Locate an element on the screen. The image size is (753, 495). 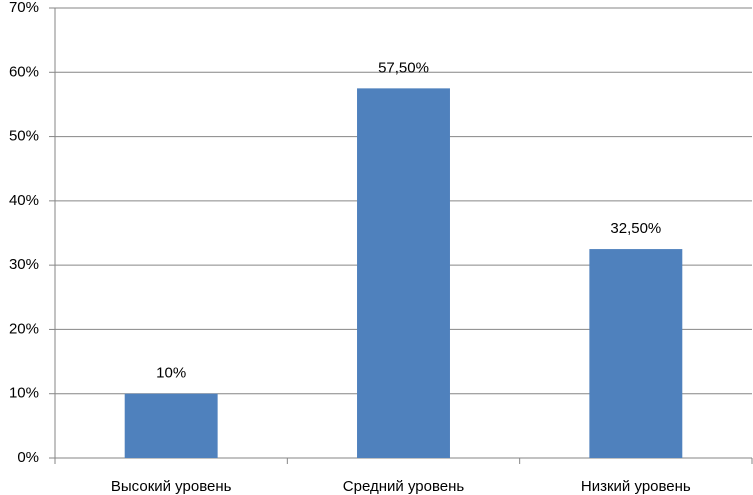
y-tick-label: 10% is located at coordinates (24, 393).